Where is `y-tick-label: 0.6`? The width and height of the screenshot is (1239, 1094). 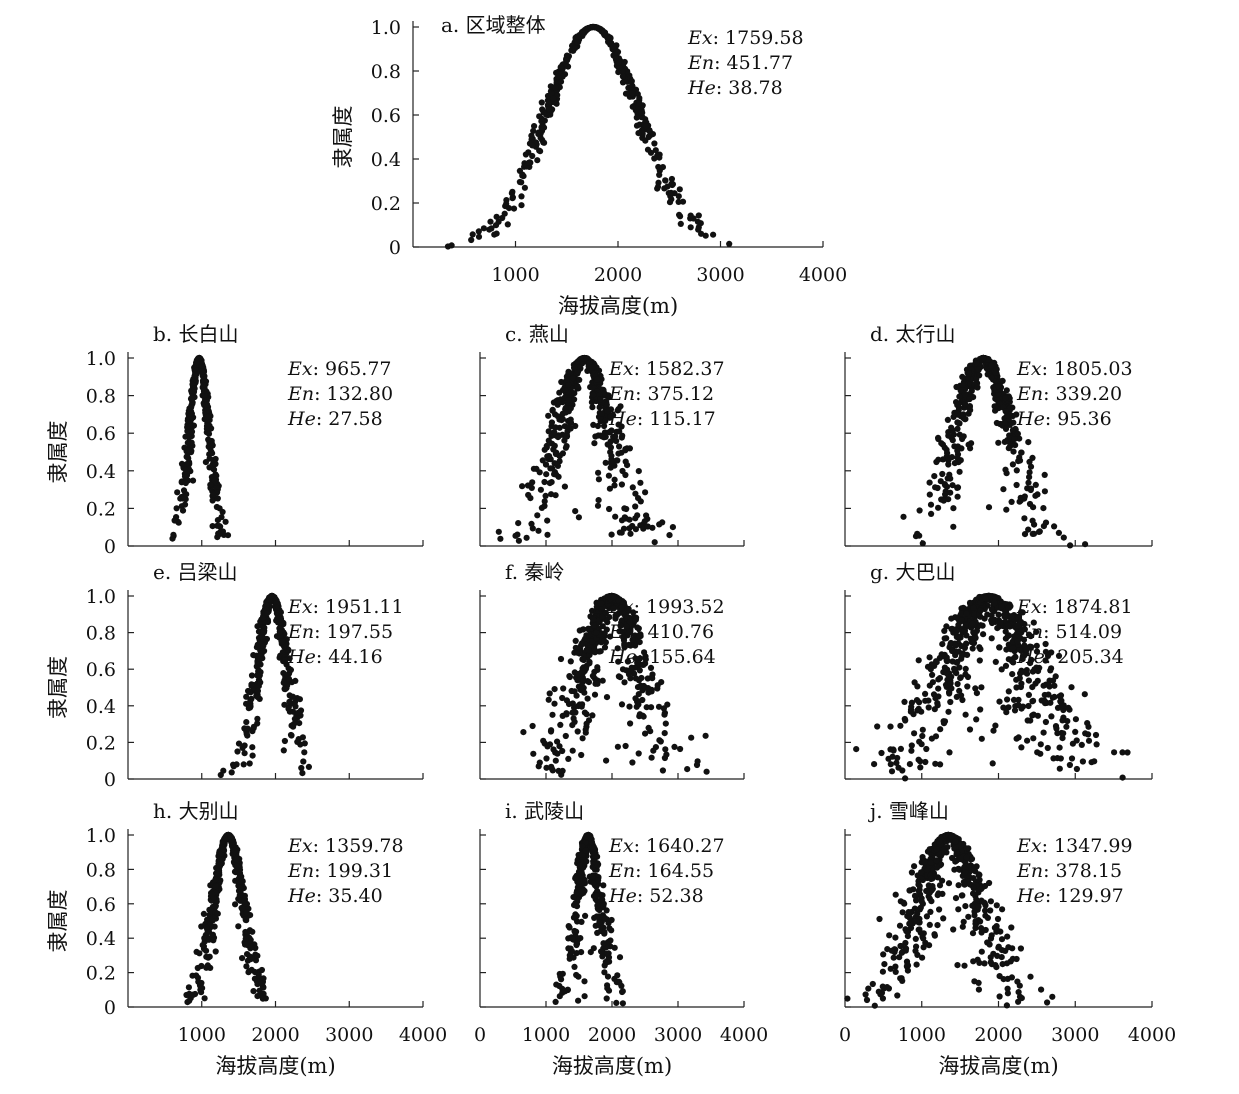 y-tick-label: 0.6 is located at coordinates (101, 905).